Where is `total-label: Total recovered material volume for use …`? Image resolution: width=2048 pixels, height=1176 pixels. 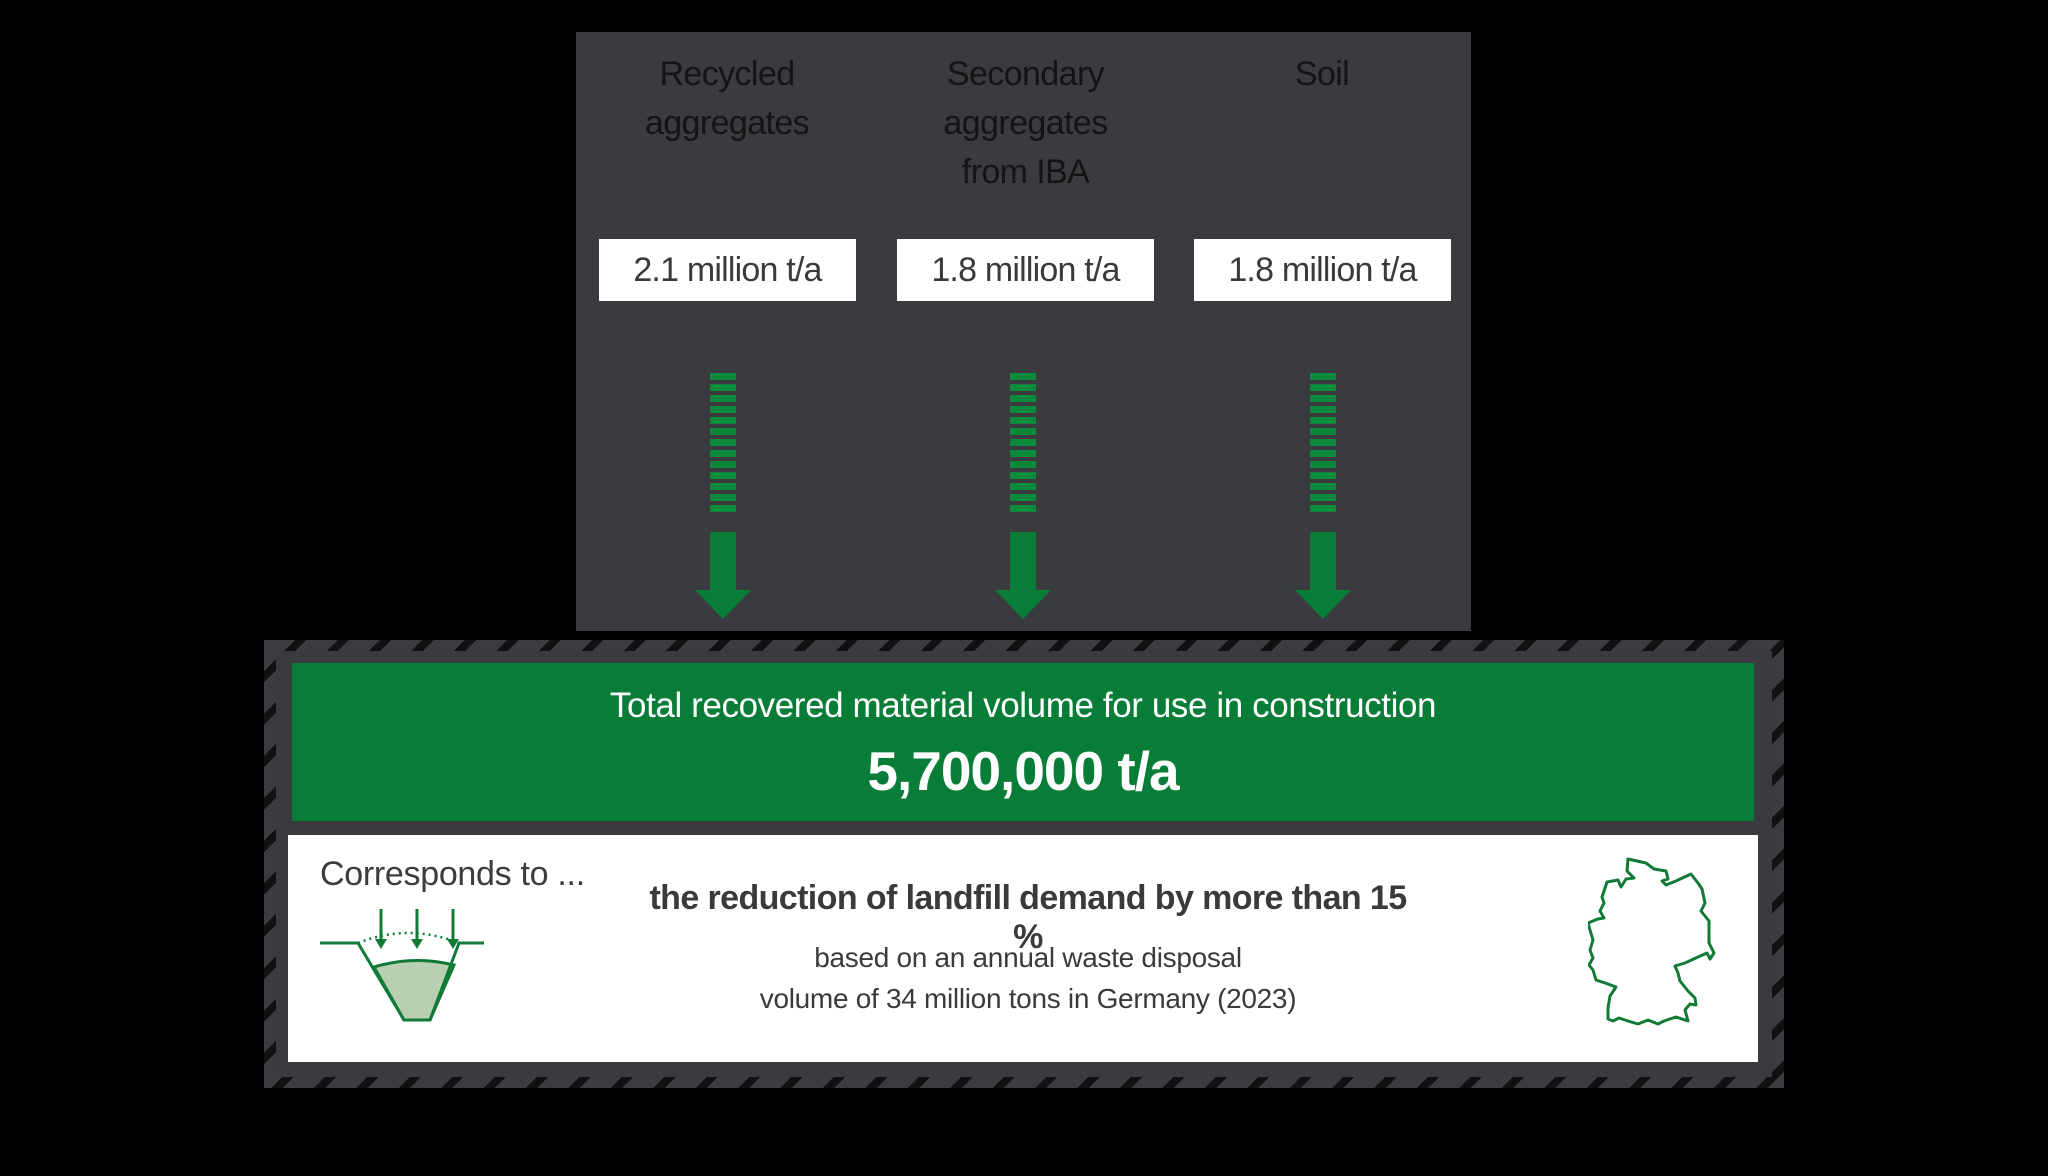
total-label: Total recovered material volume for use … is located at coordinates (1023, 705).